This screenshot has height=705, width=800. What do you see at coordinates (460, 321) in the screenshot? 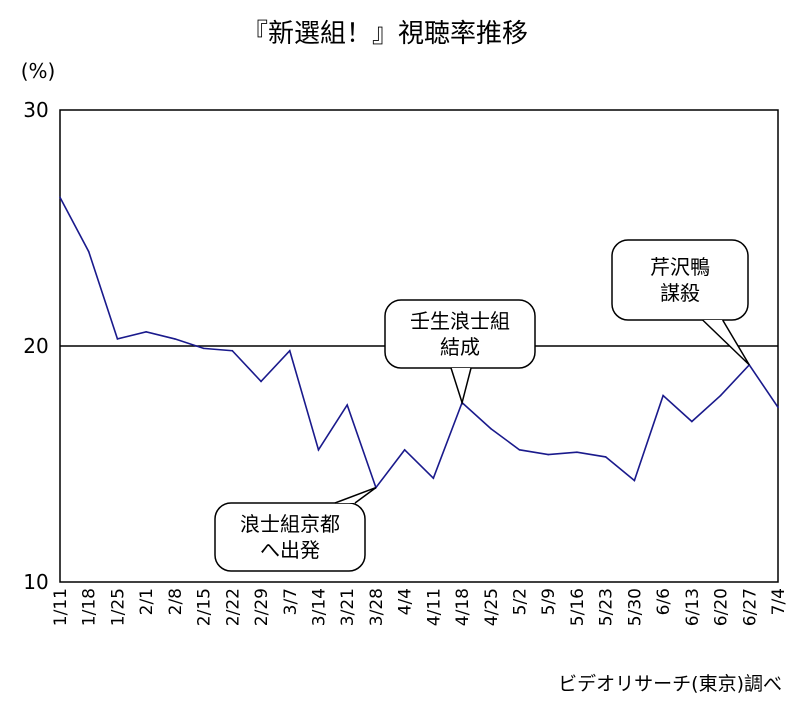
I see `callout-text: 壬生浪士組` at bounding box center [460, 321].